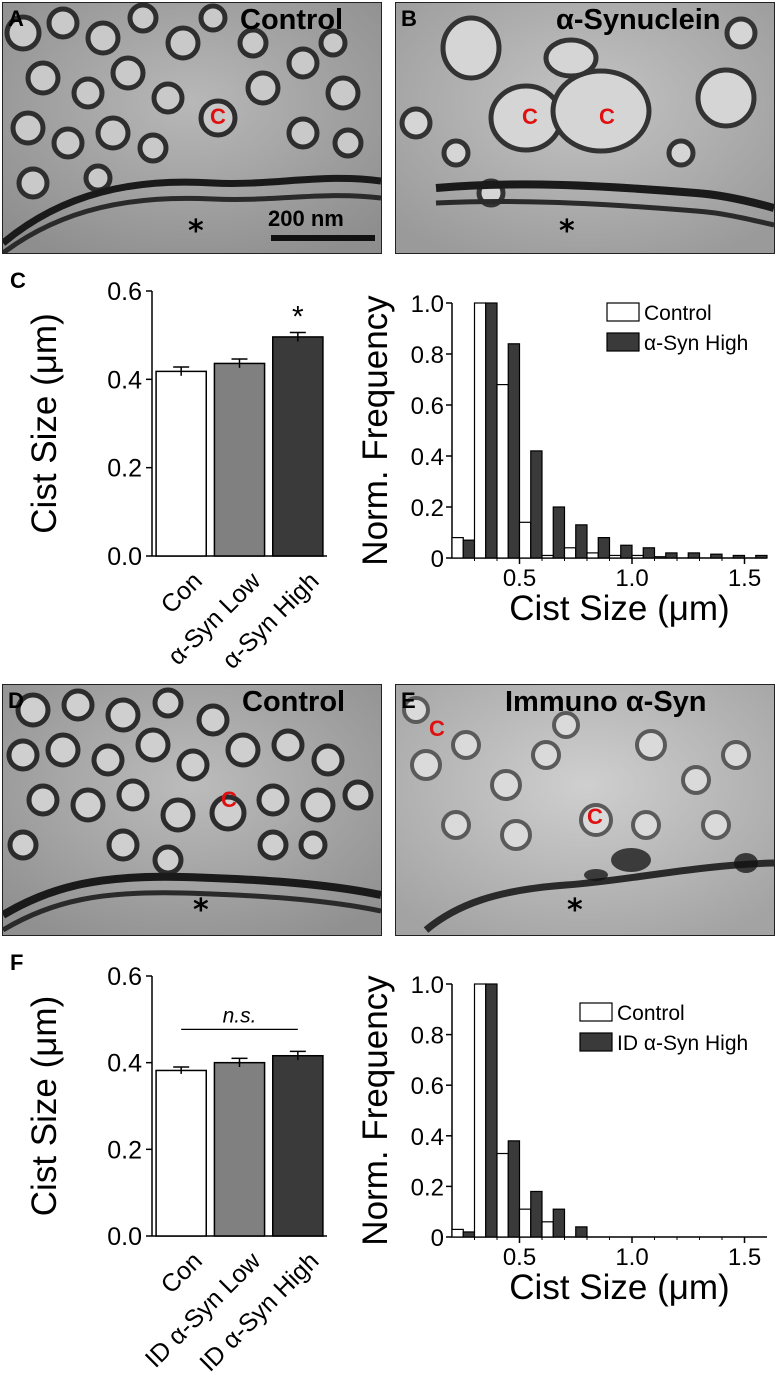 Image resolution: width=777 pixels, height=1390 pixels. I want to click on scale-bar-label: 200 nm, so click(306, 218).